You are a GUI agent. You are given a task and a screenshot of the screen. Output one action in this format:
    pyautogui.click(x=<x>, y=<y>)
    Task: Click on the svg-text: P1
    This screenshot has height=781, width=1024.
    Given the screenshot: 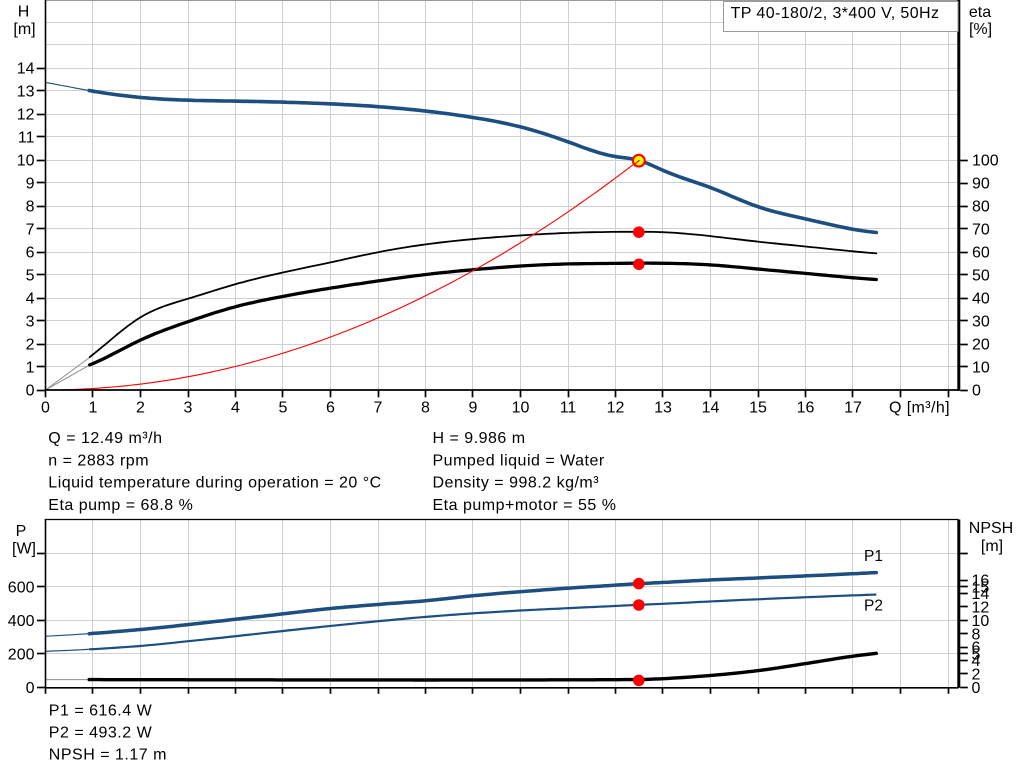 What is the action you would take?
    pyautogui.click(x=873, y=556)
    